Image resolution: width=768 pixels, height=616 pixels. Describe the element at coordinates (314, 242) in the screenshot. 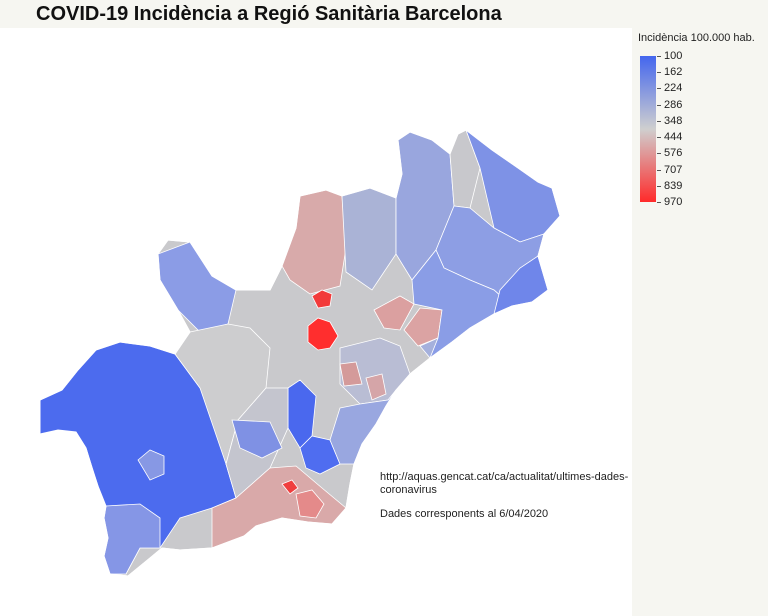

I see `region-bergueda` at that location.